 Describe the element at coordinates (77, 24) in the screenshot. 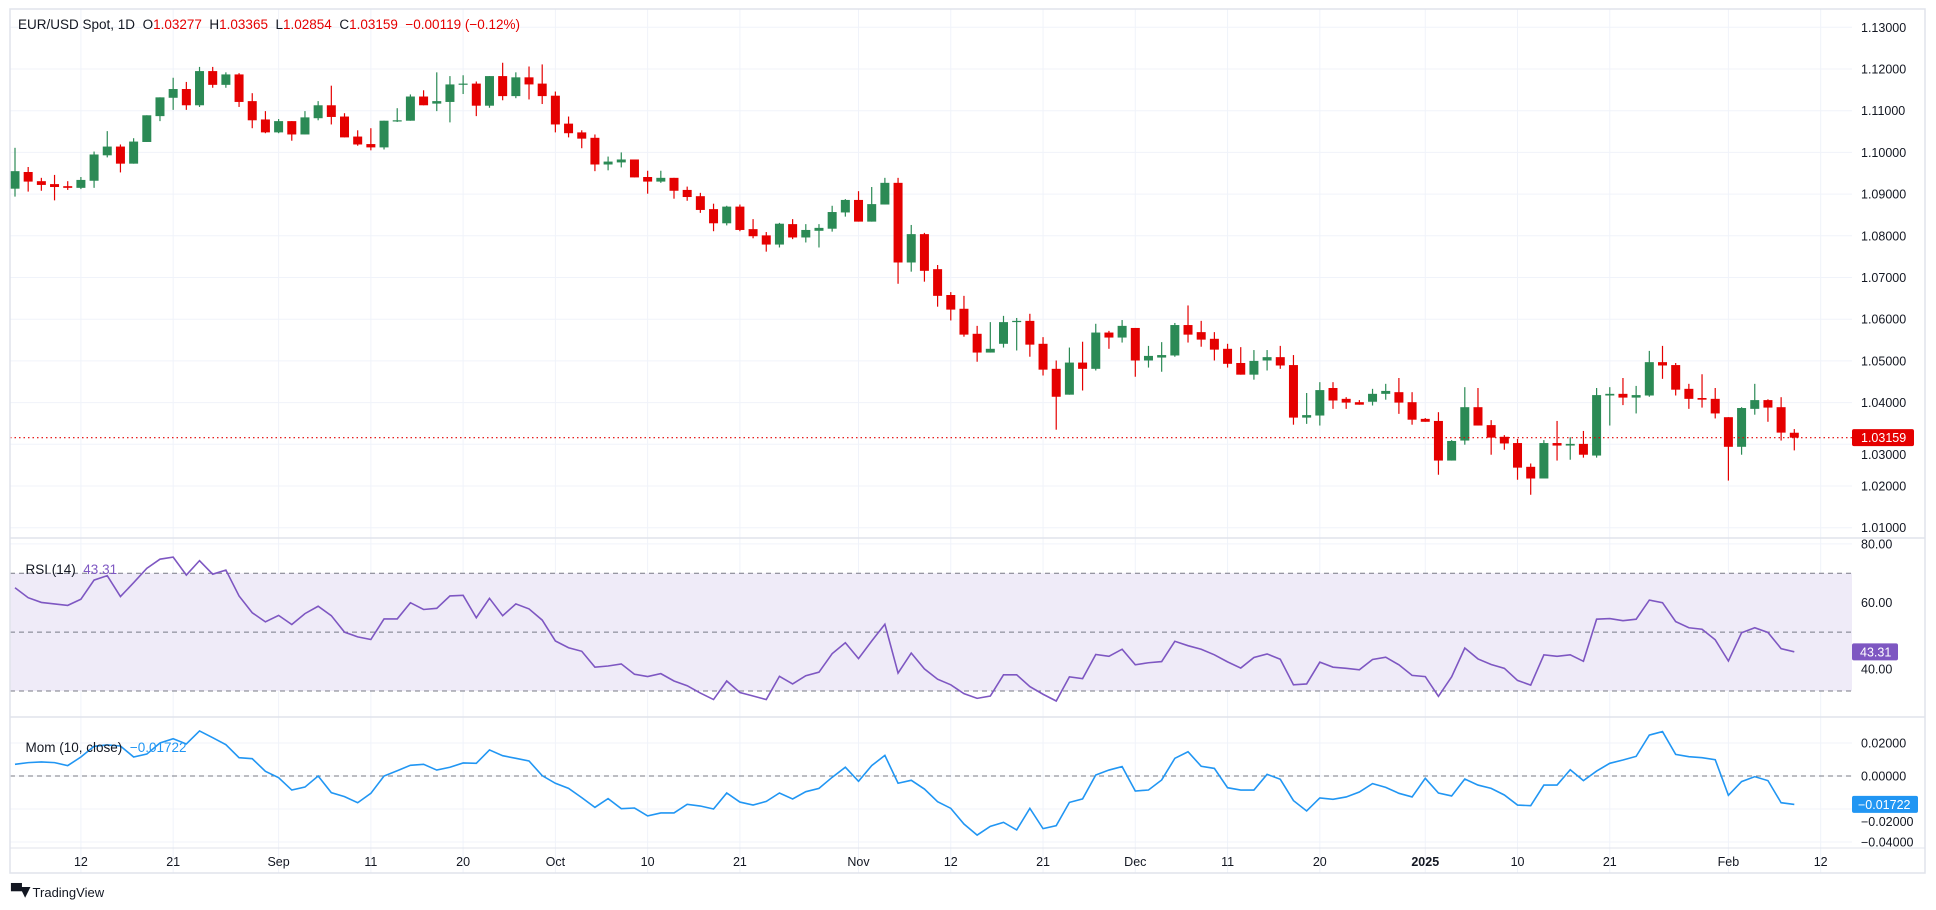

I see `symbol-title: EUR/USD Spot, 1D` at that location.